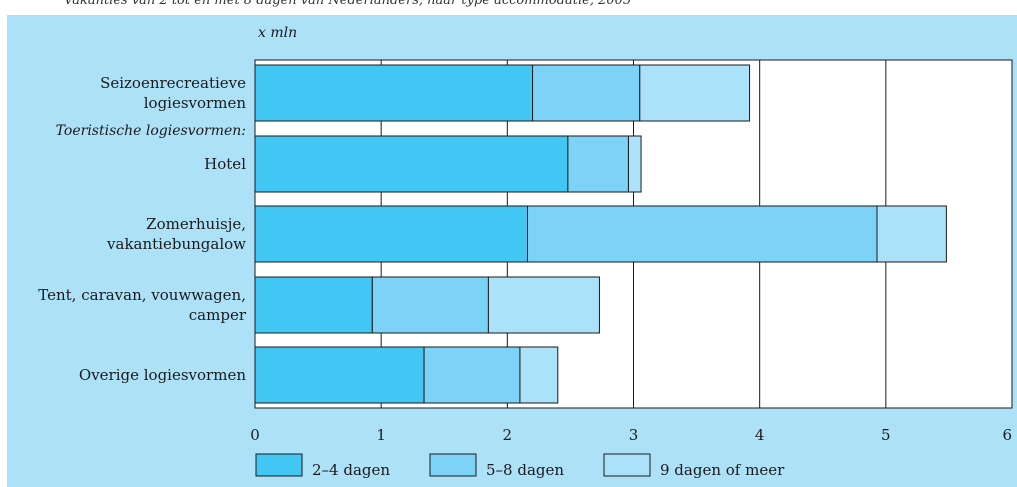 Image resolution: width=1017 pixels, height=487 pixels. I want to click on category-label: Overige logiesvormen, so click(162, 375).